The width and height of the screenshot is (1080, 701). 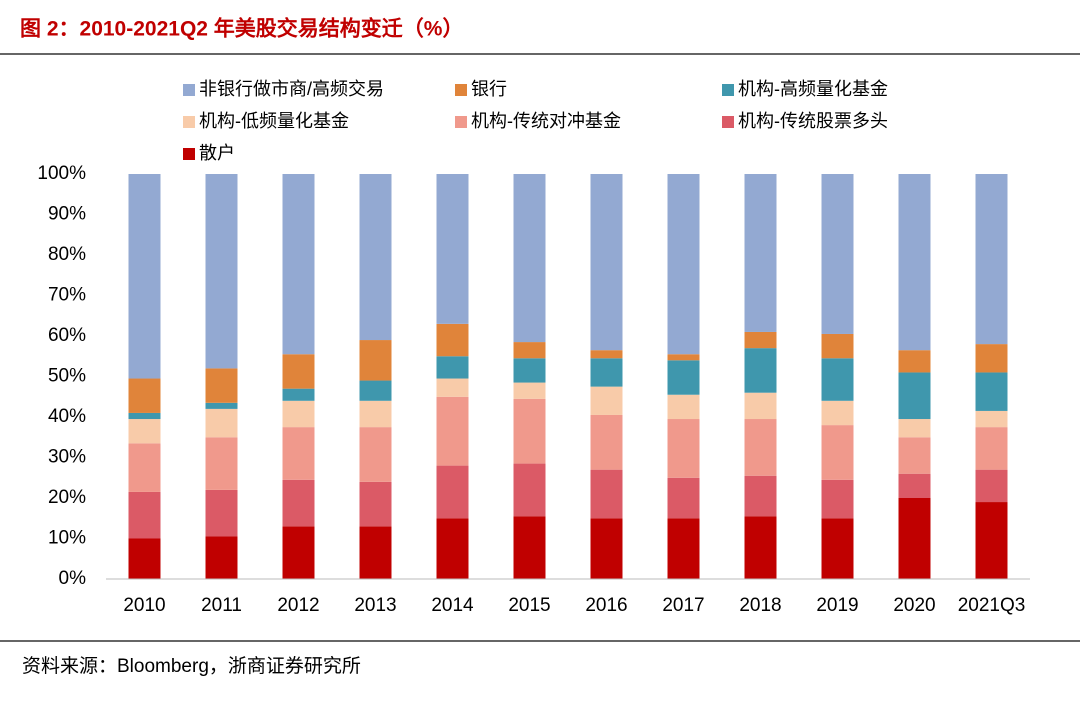 I want to click on y-tick-label: 80%, so click(x=67, y=254).